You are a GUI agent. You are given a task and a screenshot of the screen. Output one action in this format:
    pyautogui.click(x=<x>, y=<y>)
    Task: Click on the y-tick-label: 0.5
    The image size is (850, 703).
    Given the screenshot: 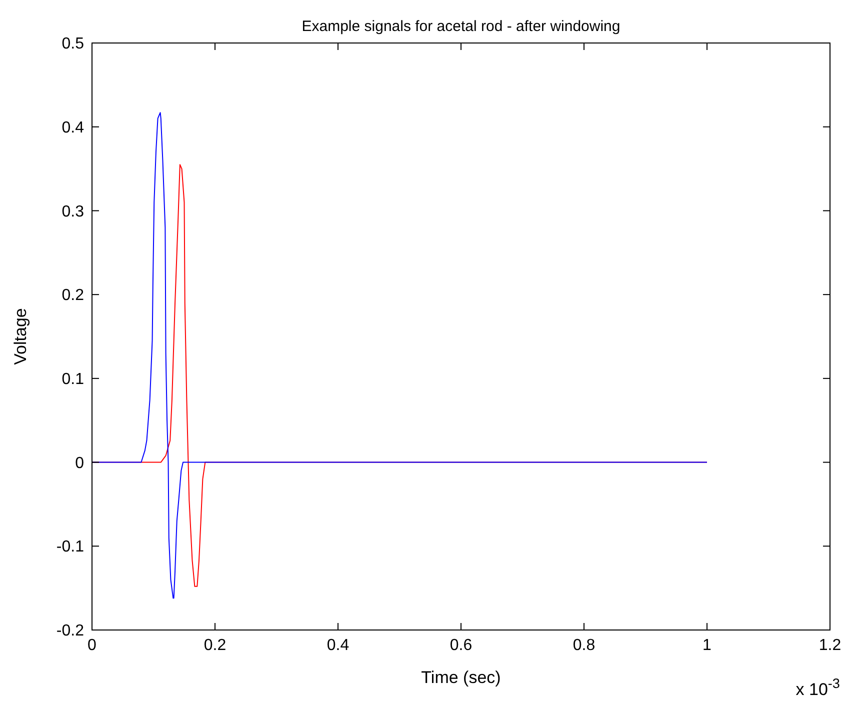 What is the action you would take?
    pyautogui.click(x=73, y=44)
    